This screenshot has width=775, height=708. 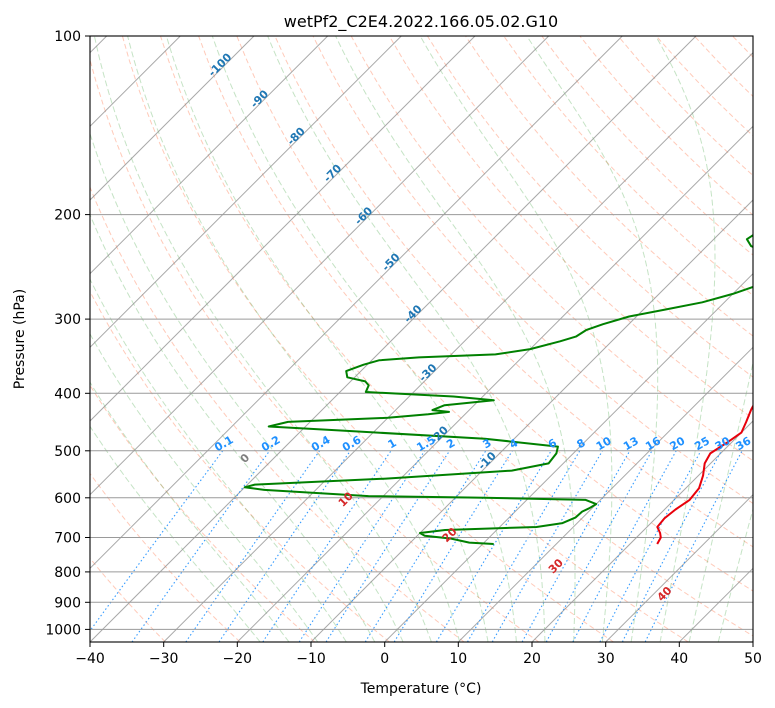 What do you see at coordinates (238, 659) in the screenshot?
I see `x-tick-label: −20` at bounding box center [238, 659].